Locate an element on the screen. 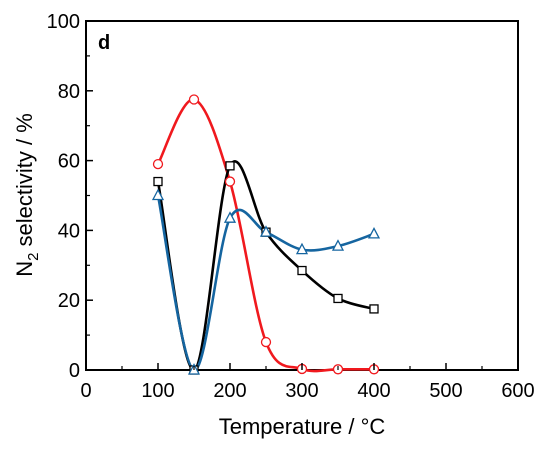  y-axis-title-main: N is located at coordinates (24, 269).